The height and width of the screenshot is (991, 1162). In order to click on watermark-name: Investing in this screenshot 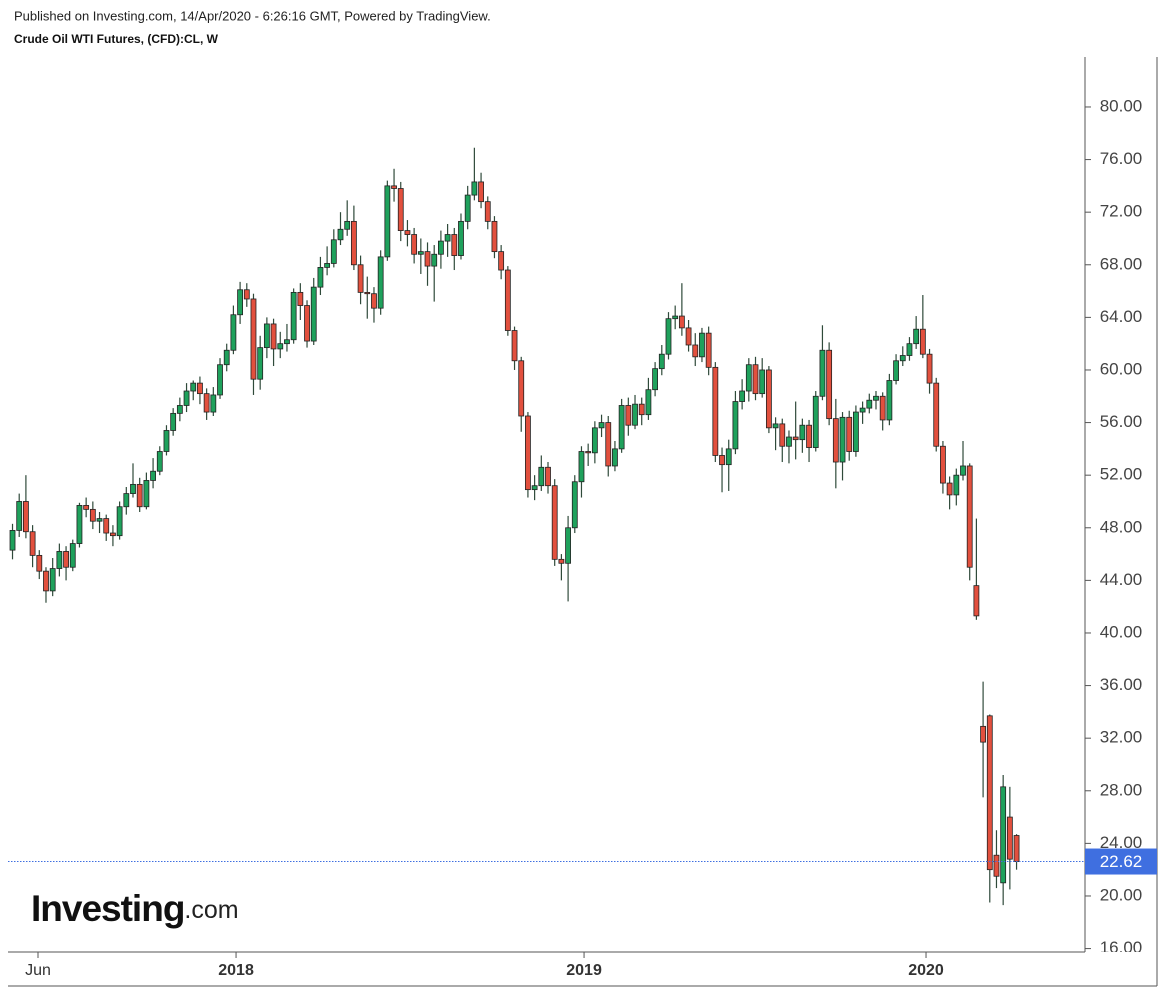, I will do `click(107, 908)`.